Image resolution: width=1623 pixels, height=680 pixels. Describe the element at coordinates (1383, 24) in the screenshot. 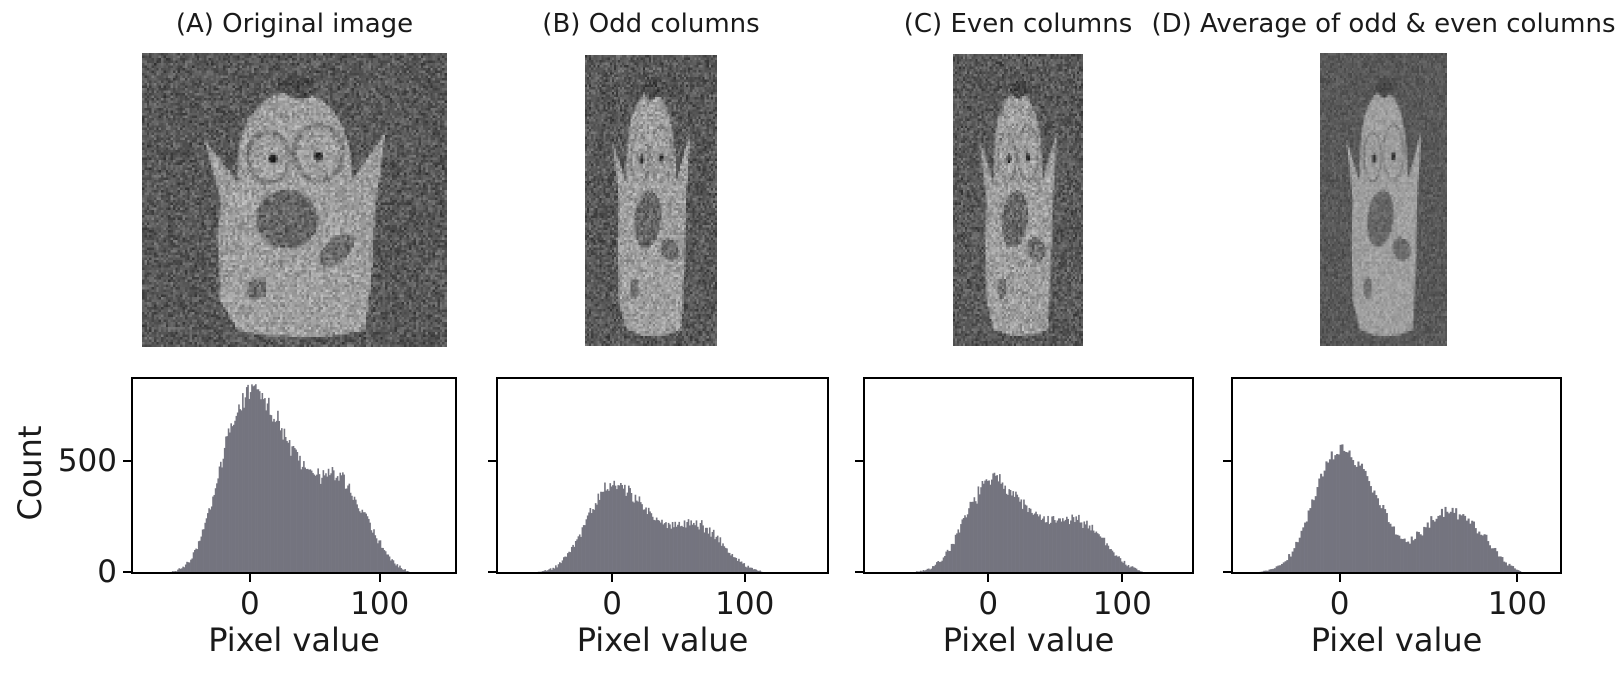

I see `panel-d-title: (D) Average of odd & even columns` at that location.